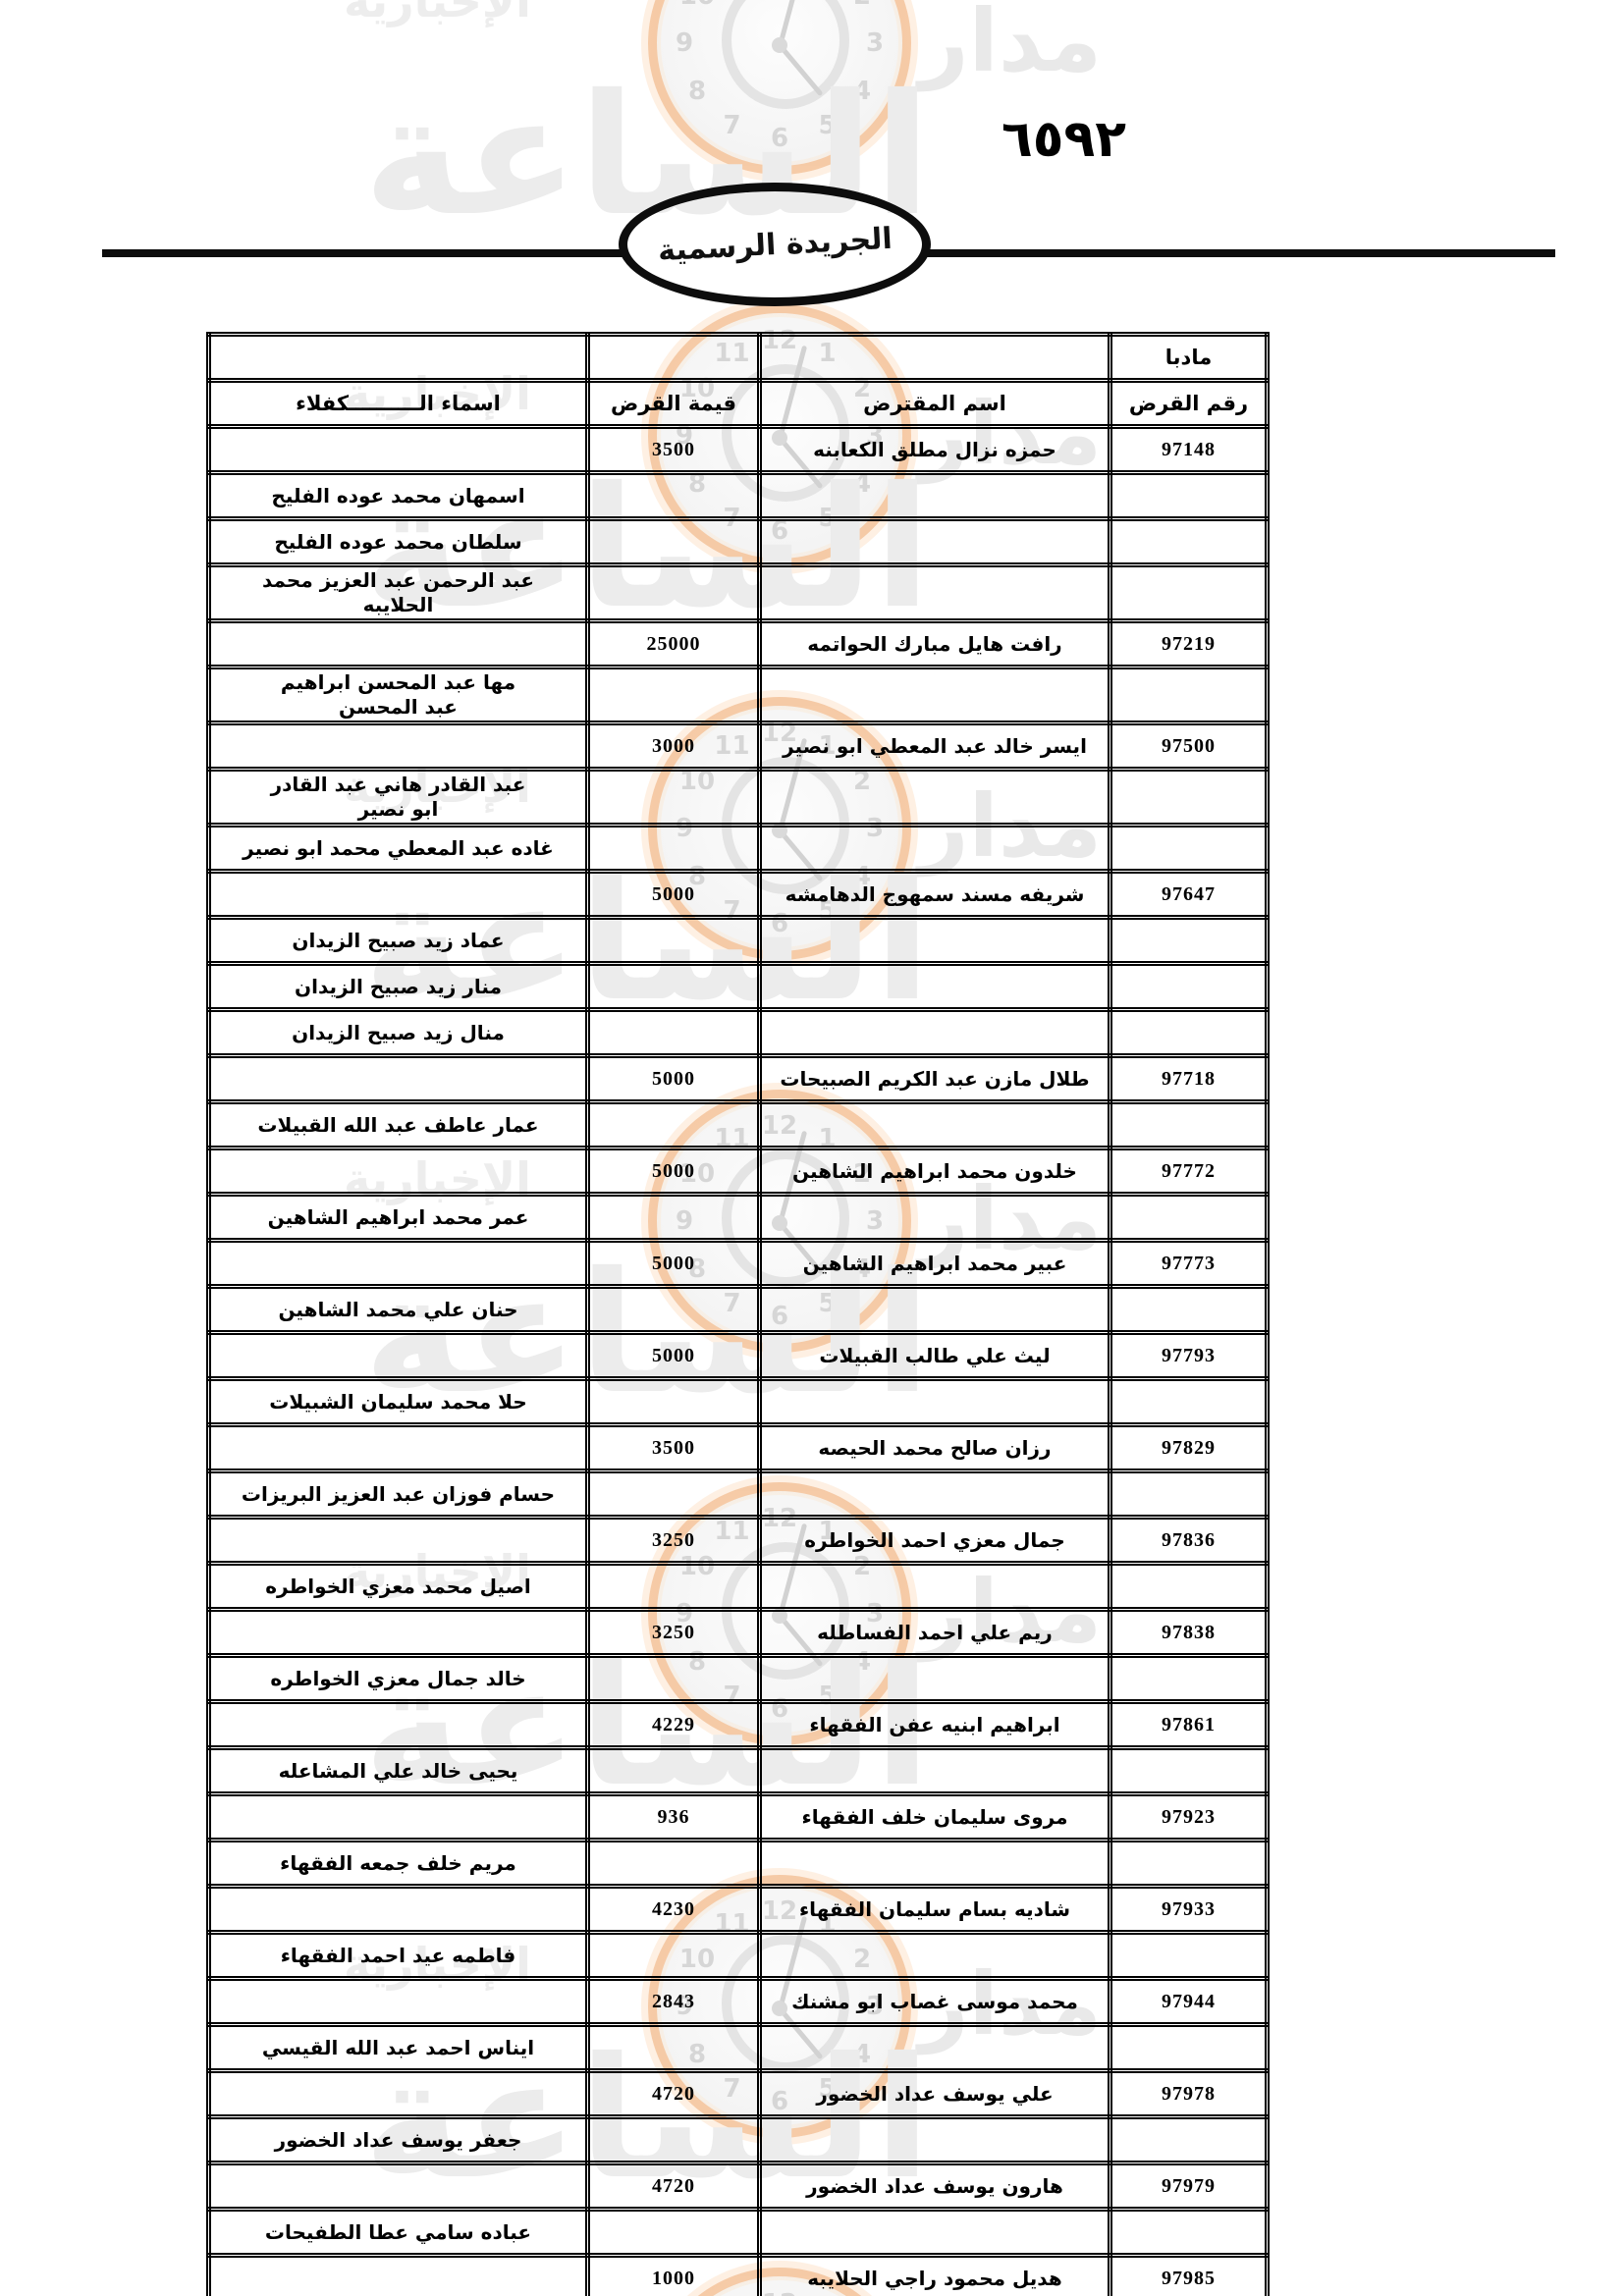 This screenshot has width=1624, height=2296. Describe the element at coordinates (1189, 2275) in the screenshot. I see `loan-number-cell: 97985` at that location.